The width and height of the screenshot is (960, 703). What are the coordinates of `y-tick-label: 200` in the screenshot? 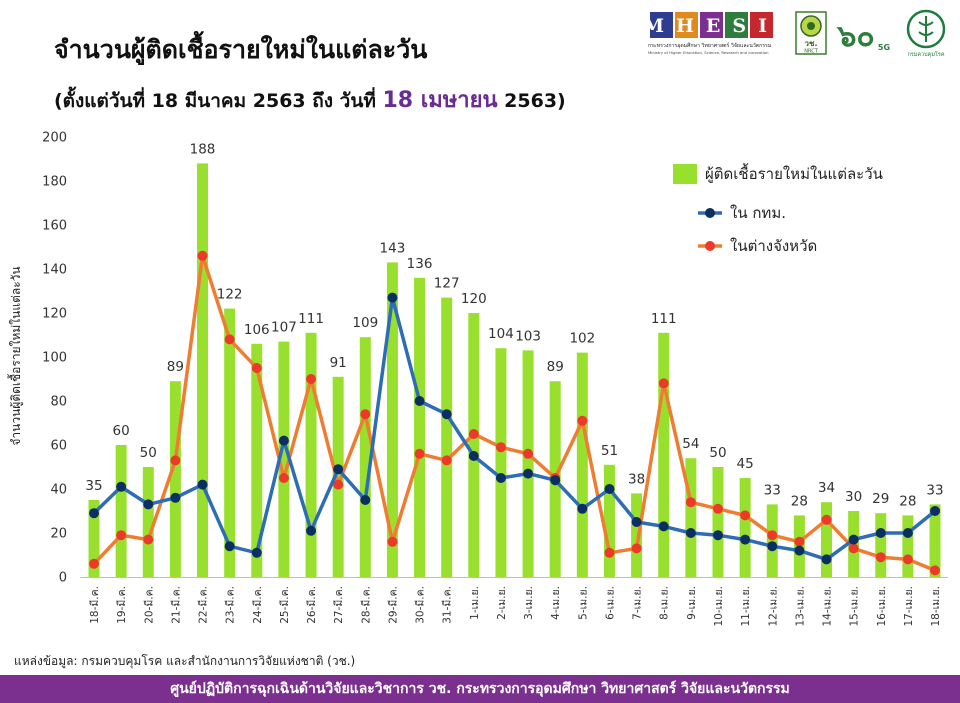 It's located at (54, 138).